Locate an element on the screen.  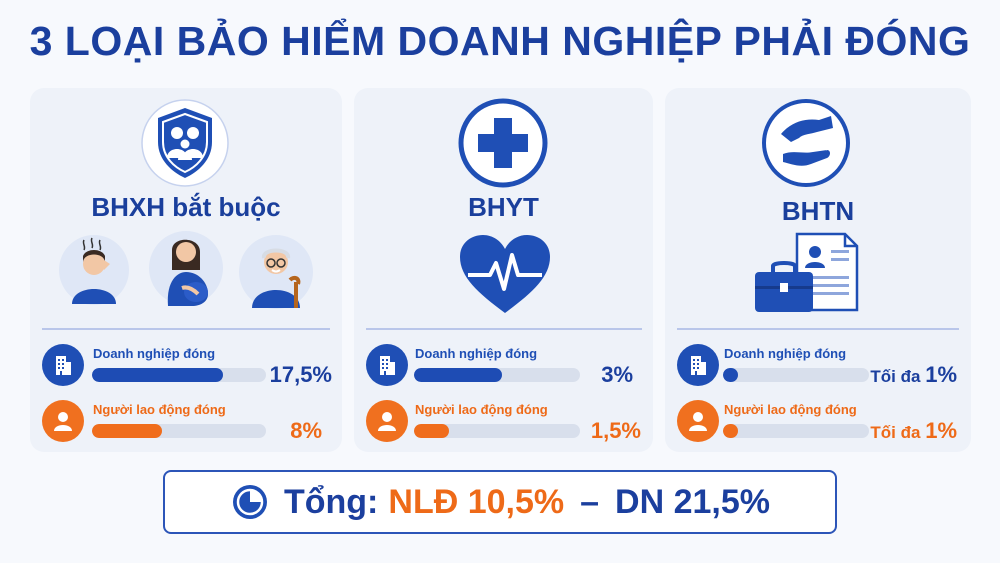
row-employee-bhyt: Người lao động đóng 1,5% is located at coordinates (503, 423).